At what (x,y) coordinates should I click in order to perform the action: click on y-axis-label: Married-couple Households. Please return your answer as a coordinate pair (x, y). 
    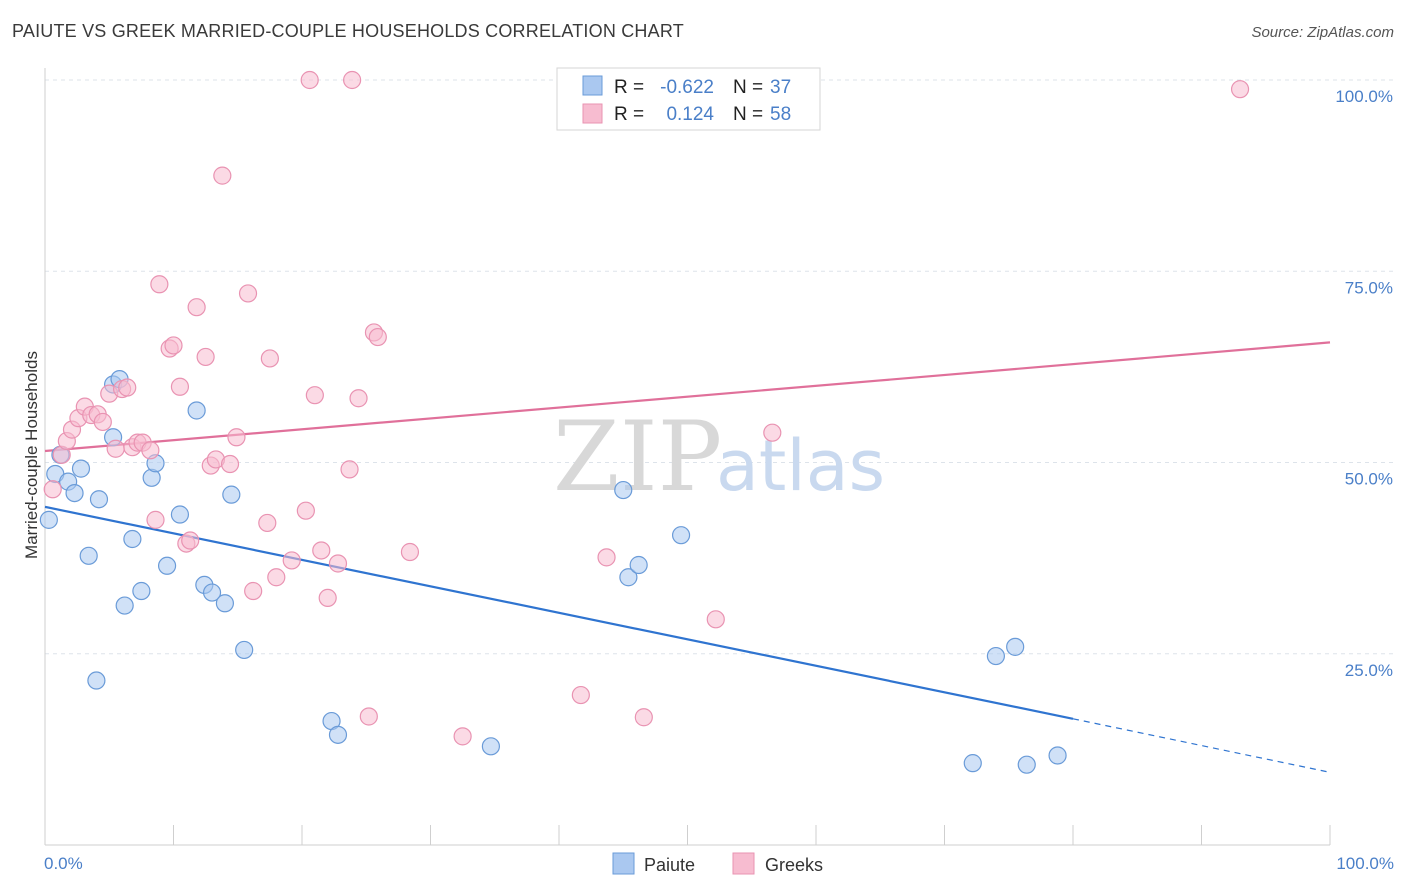
    Looking at the image, I should click on (31, 455).